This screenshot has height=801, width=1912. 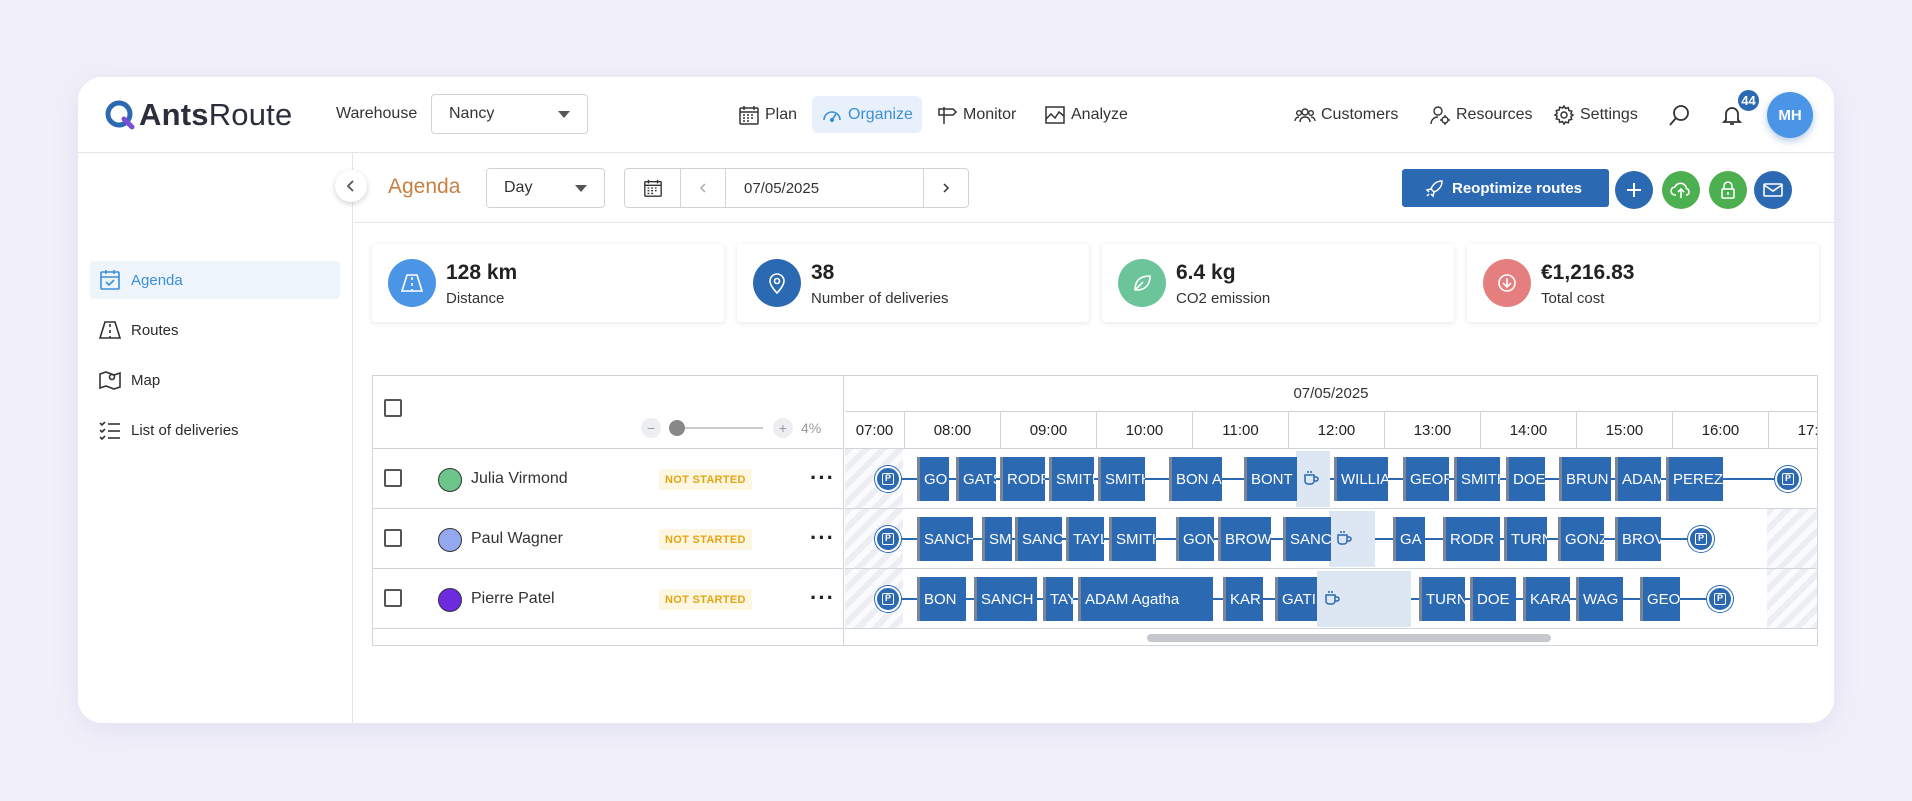 I want to click on kpi-value: 38, so click(x=823, y=272).